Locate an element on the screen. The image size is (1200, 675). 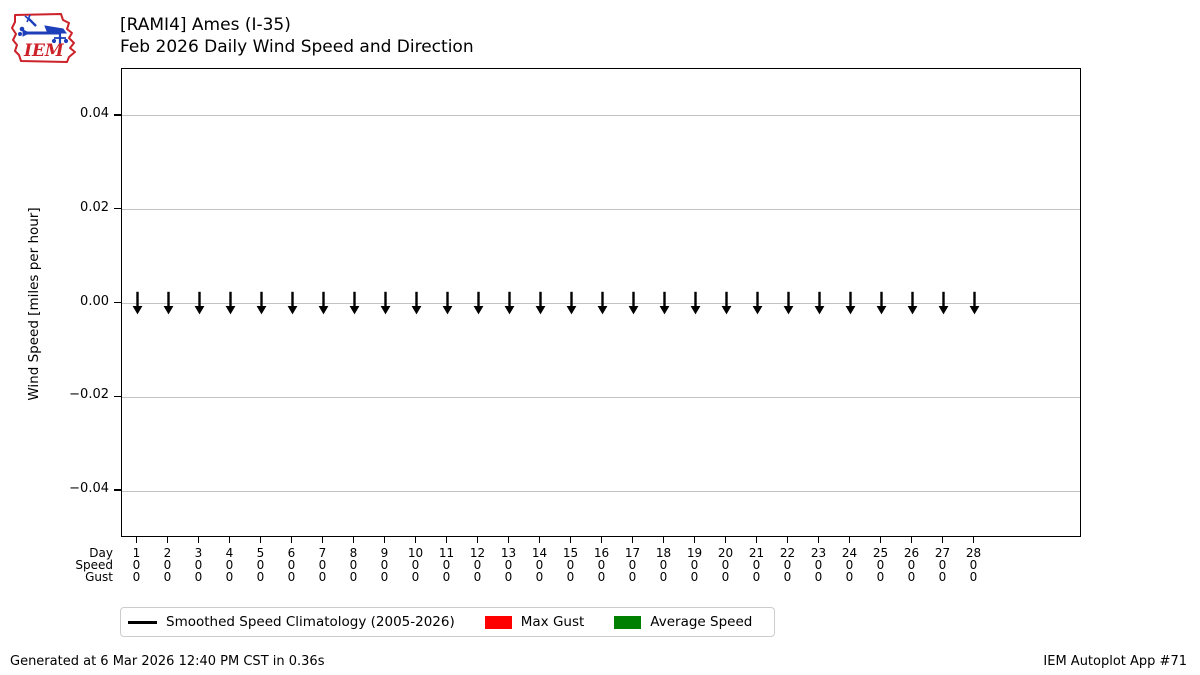
legend-label: Smoothed Speed Climatology (2005-2026) is located at coordinates (310, 622).